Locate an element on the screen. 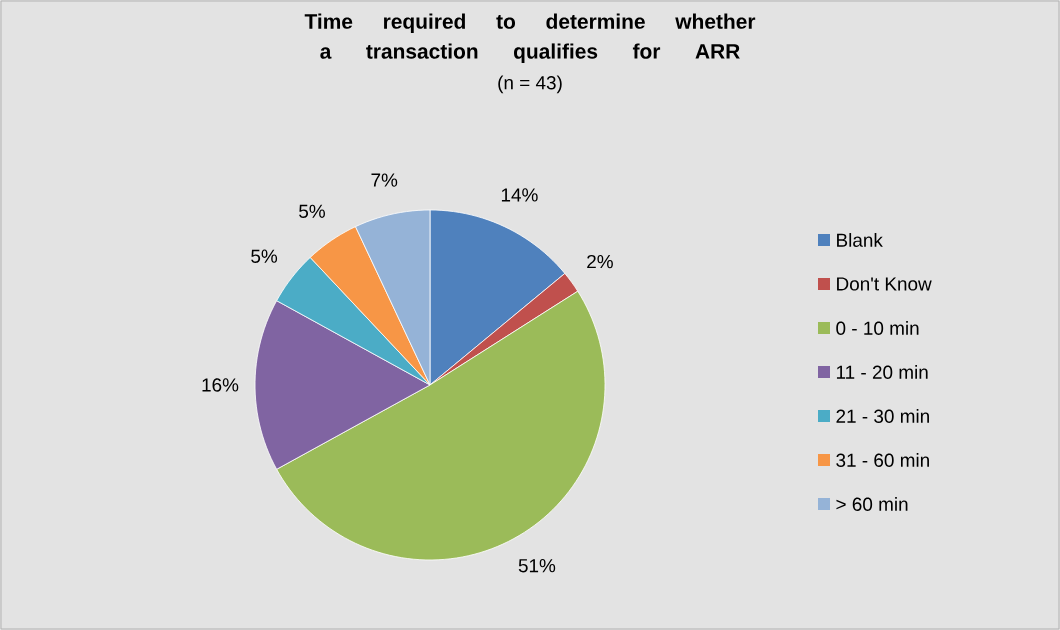 This screenshot has height=630, width=1060. chart-title: Time required to determine whether a transaction qualifies for ARR is located at coordinates (530, 38).